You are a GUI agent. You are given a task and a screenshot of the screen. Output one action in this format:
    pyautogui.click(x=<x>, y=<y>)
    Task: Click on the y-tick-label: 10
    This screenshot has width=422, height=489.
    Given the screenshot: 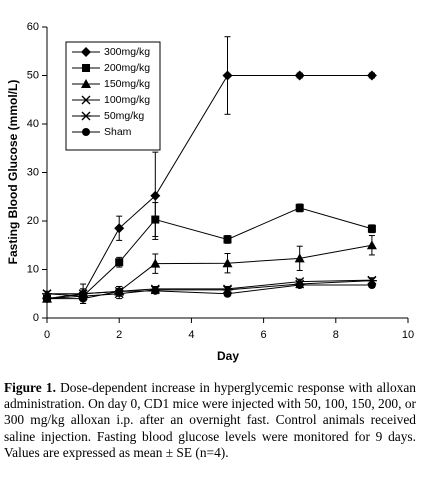 What is the action you would take?
    pyautogui.click(x=33, y=269)
    